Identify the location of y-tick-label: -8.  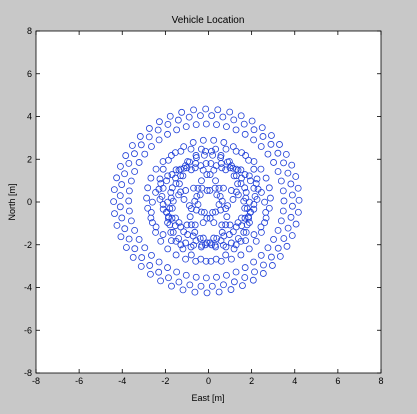
(28, 373).